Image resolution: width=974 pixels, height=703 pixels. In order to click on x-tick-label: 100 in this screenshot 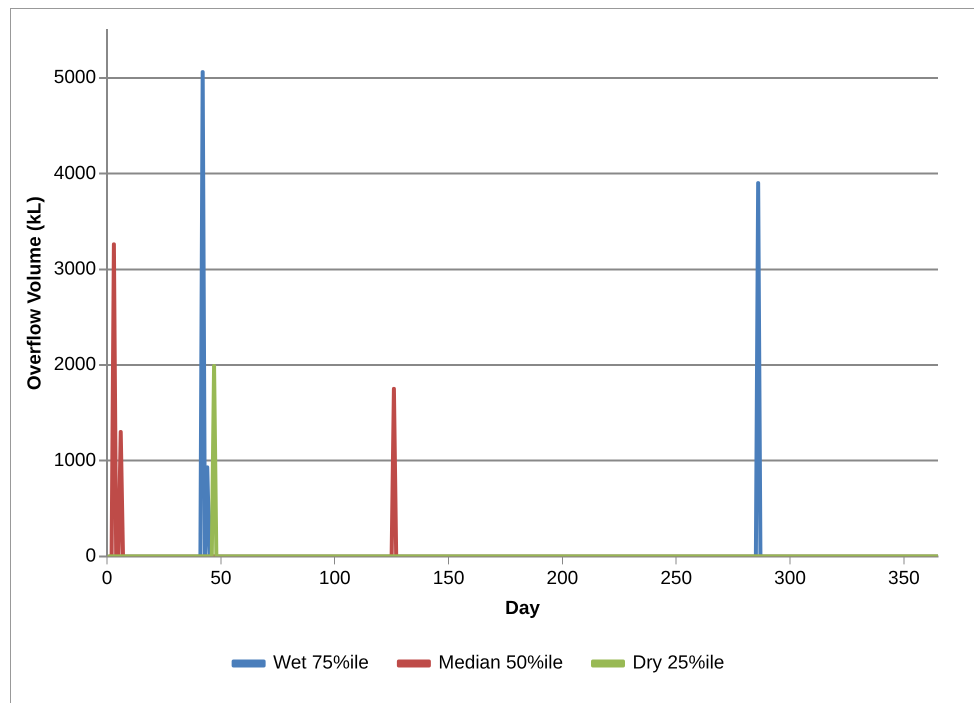, I will do `click(334, 579)`.